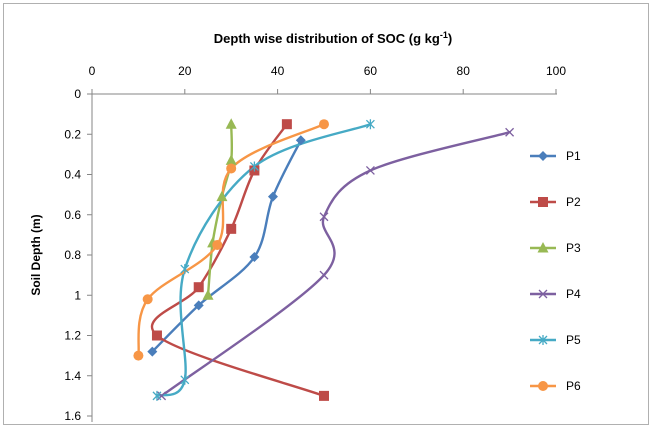 The image size is (652, 428). What do you see at coordinates (556, 71) in the screenshot?
I see `x-tick-label: 100` at bounding box center [556, 71].